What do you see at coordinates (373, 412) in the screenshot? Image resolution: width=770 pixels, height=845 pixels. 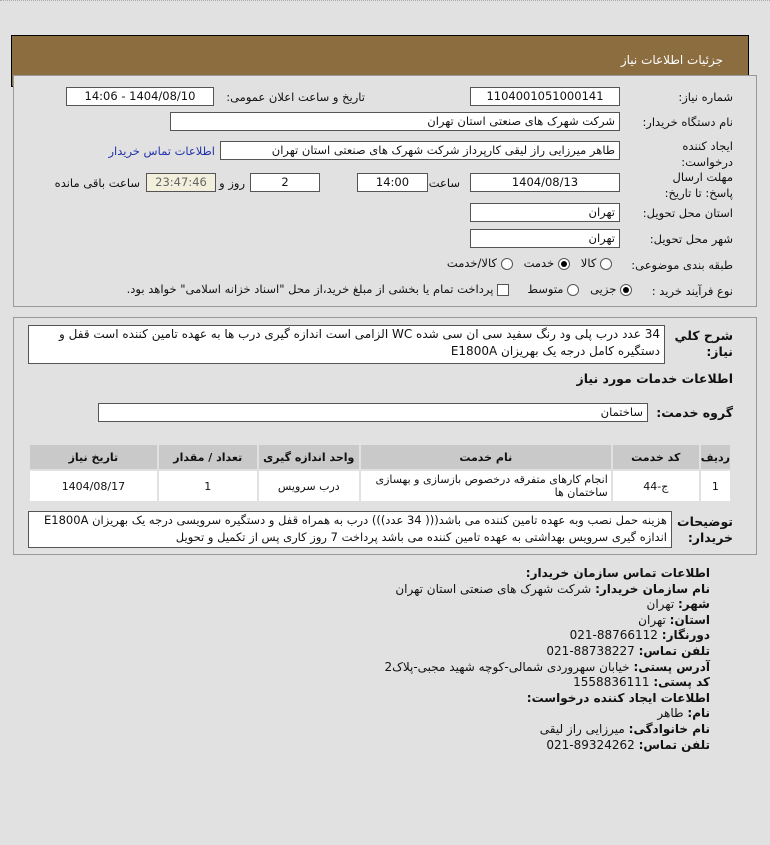 I see `service-group-field: ساختمان` at bounding box center [373, 412].